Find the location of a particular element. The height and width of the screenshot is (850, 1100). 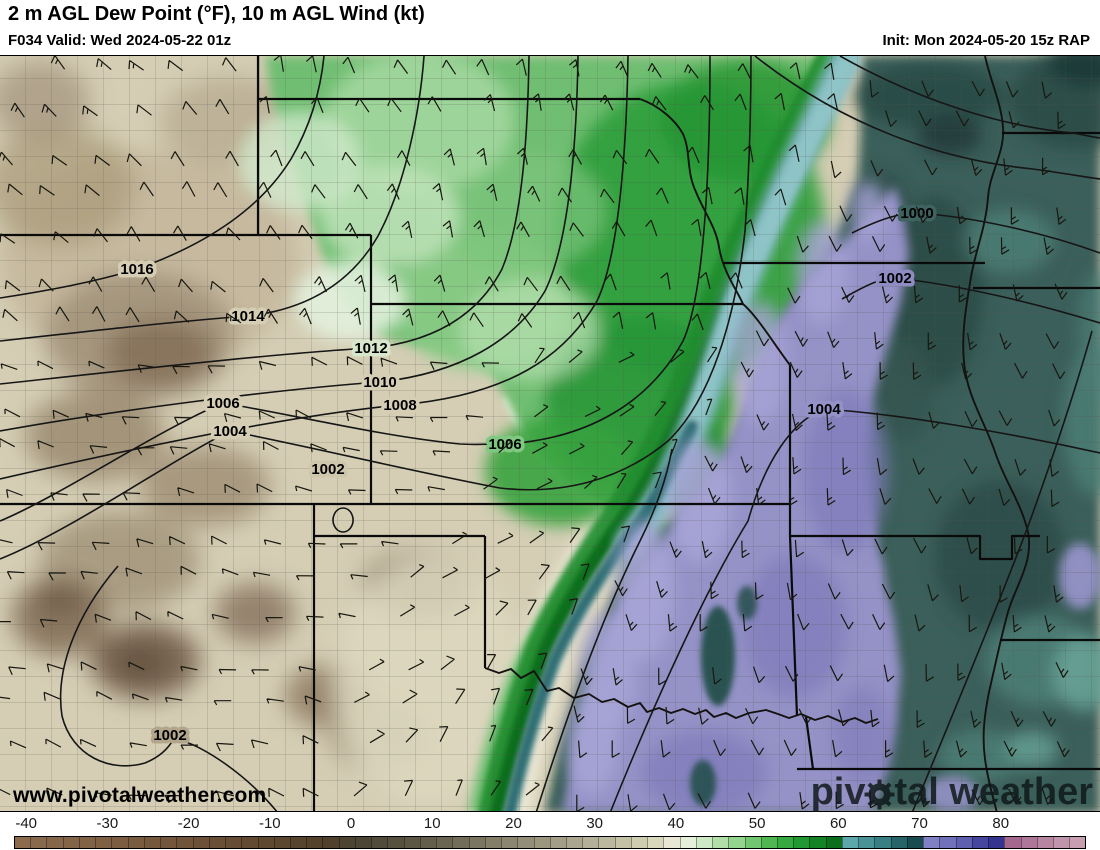

colorbar-tick: 40 is located at coordinates (676, 823).